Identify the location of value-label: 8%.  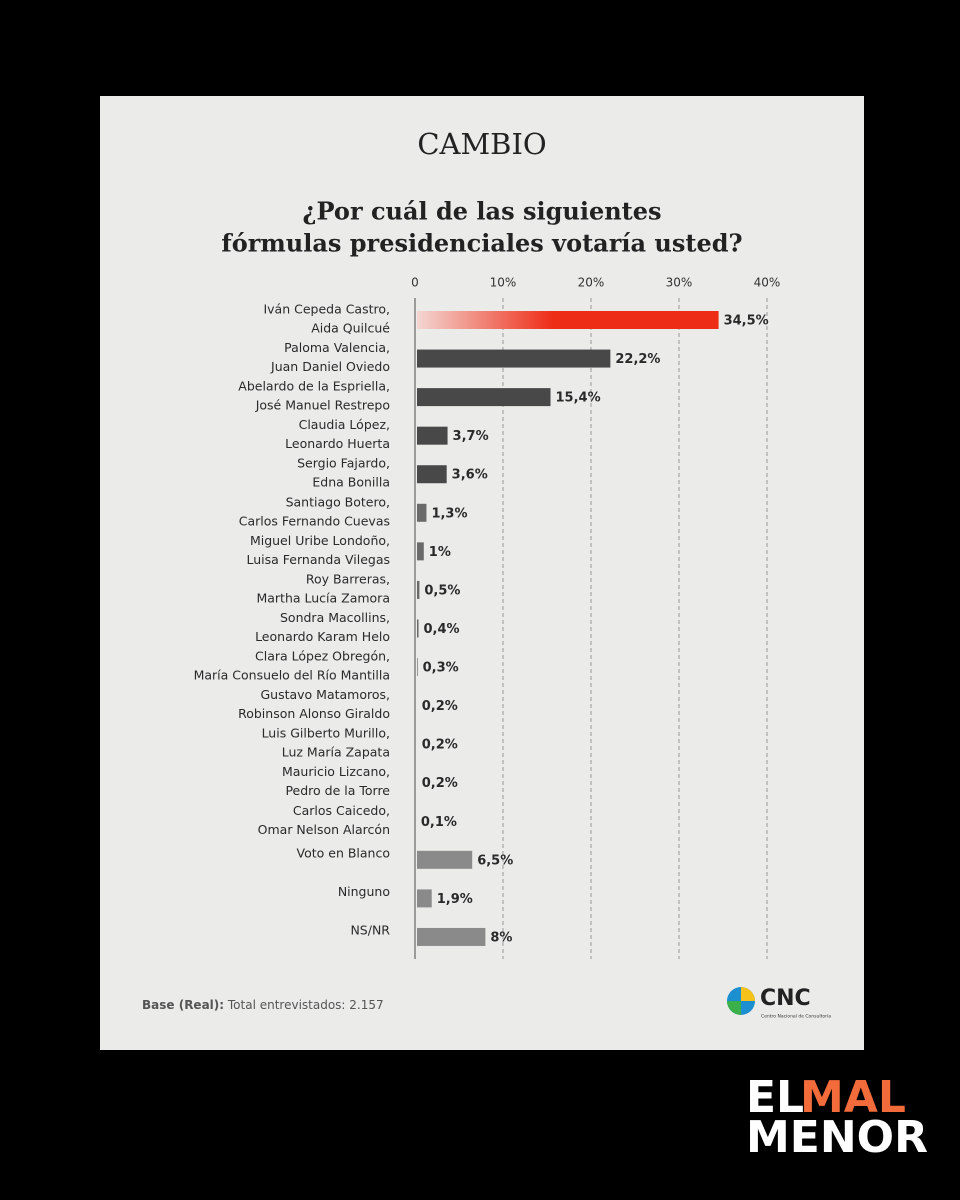
(501, 937).